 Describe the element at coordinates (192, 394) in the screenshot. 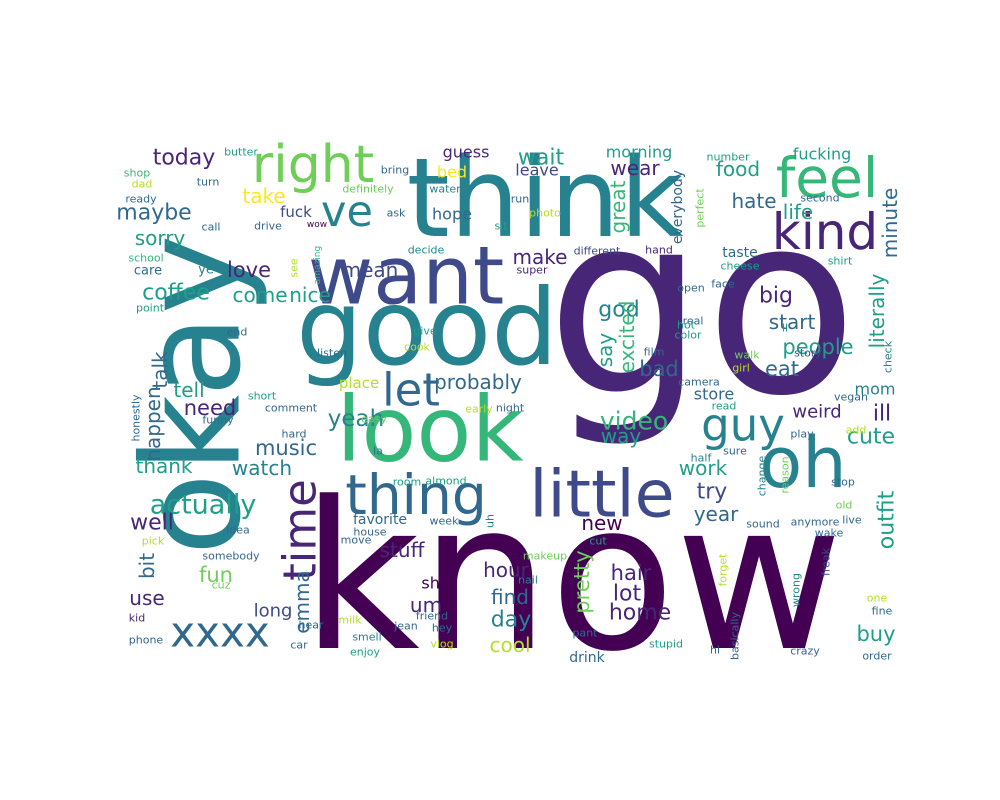

I see `word-okay: okay` at that location.